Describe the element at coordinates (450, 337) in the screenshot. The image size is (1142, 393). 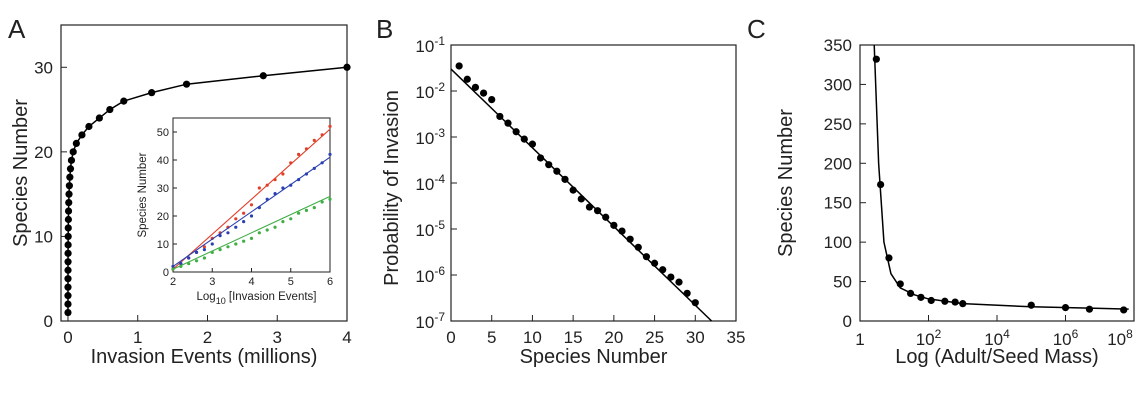
I see `x-tick-label-0: 0` at that location.